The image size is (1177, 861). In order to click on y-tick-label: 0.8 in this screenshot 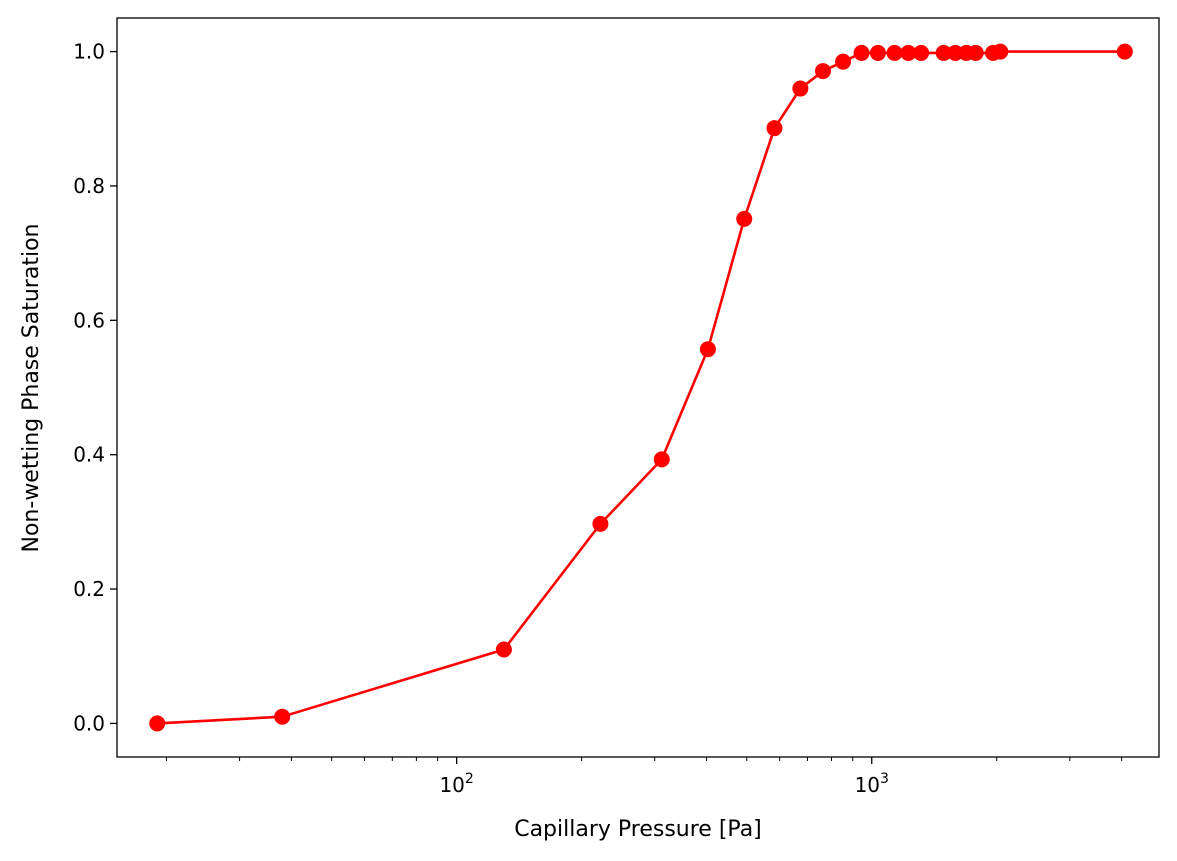, I will do `click(89, 186)`.